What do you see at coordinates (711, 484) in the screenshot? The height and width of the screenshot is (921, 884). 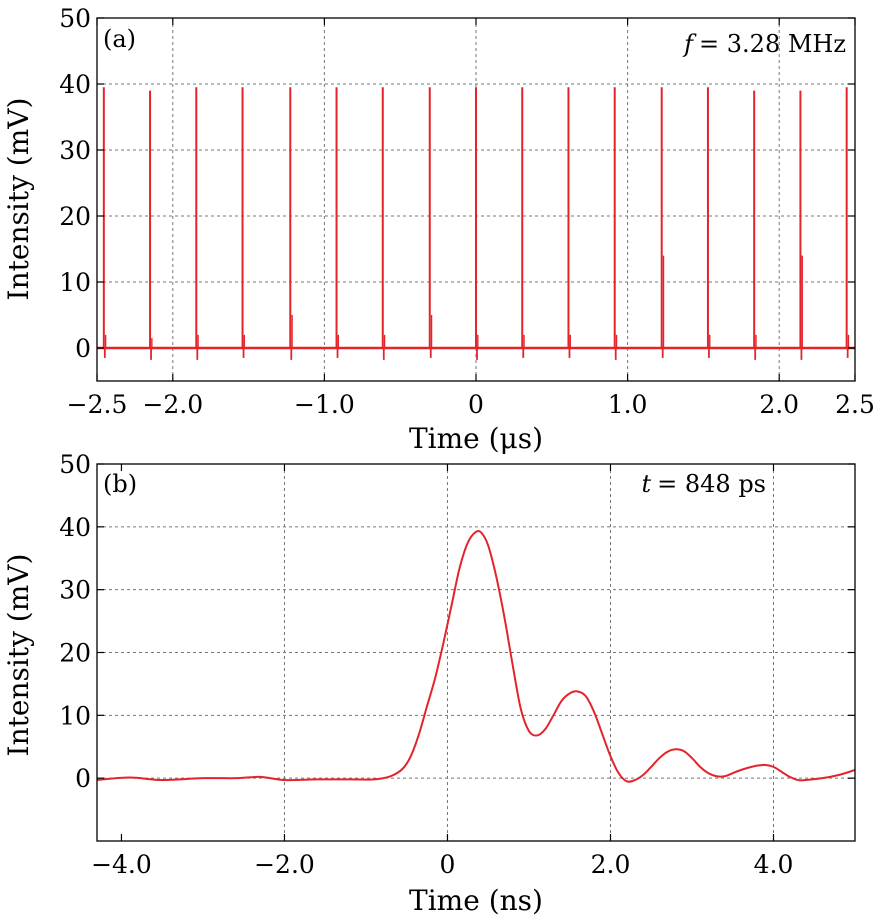 I see `annotation-value-b: = 848 ps` at bounding box center [711, 484].